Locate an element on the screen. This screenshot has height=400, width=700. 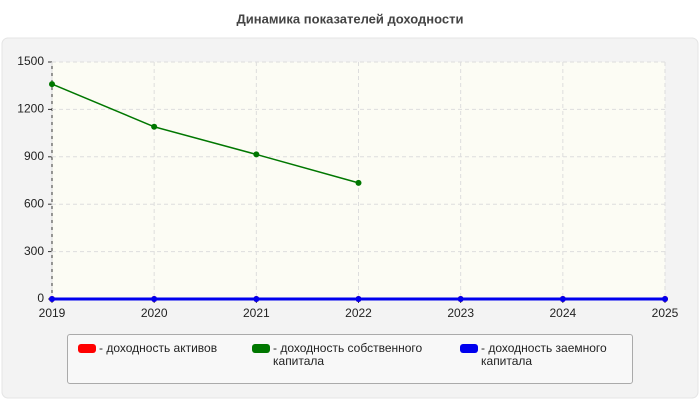
x-tick-label: 2019 is located at coordinates (52, 313).